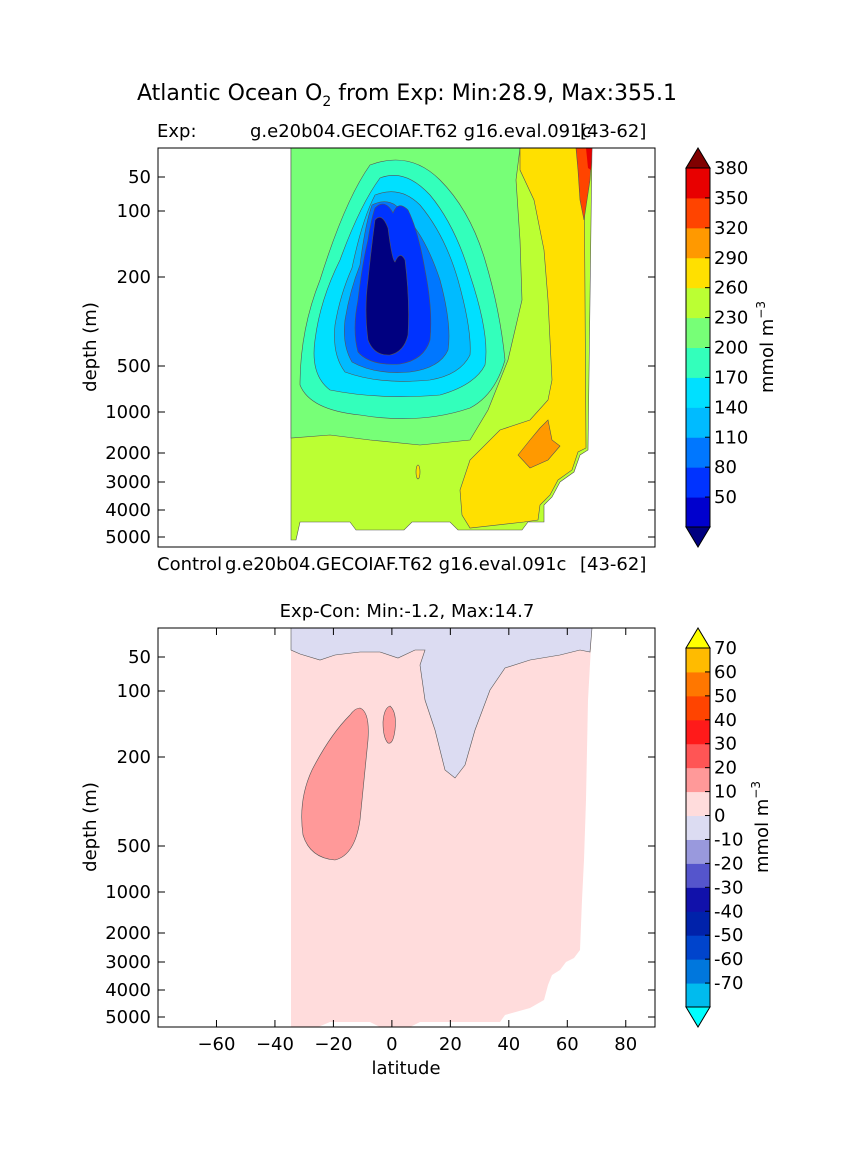  I want to click on colorbar-tick-label: 30, so click(725, 744).